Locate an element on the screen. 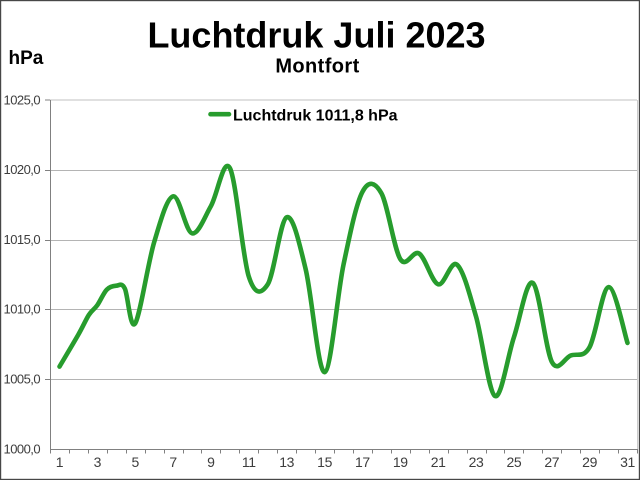 The image size is (640, 485). svg-text: 25 is located at coordinates (513, 462).